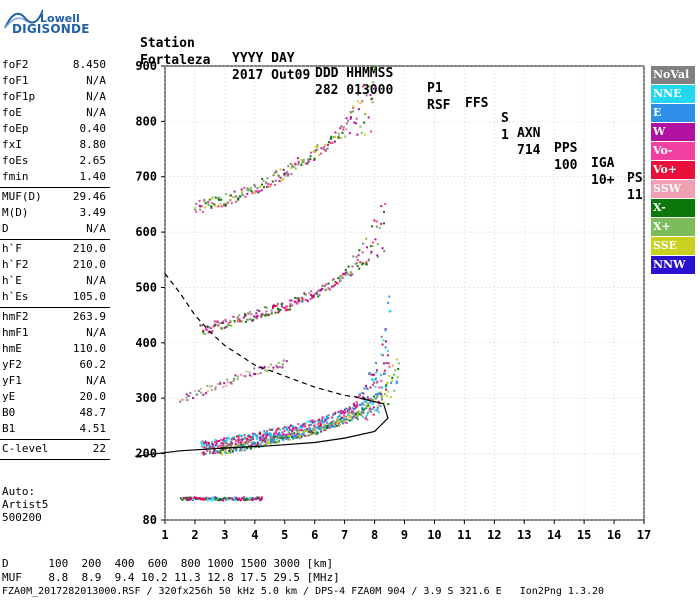 This screenshot has width=700, height=600. I want to click on x-tick-label: 13, so click(524, 535).